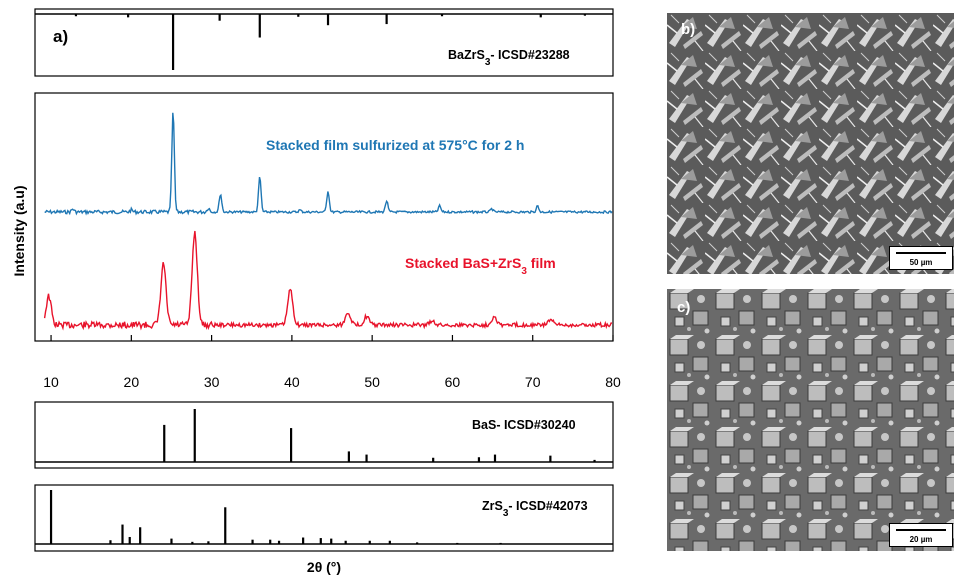  What do you see at coordinates (324, 567) in the screenshot?
I see `x-axis-label: 2θ (°)` at bounding box center [324, 567].